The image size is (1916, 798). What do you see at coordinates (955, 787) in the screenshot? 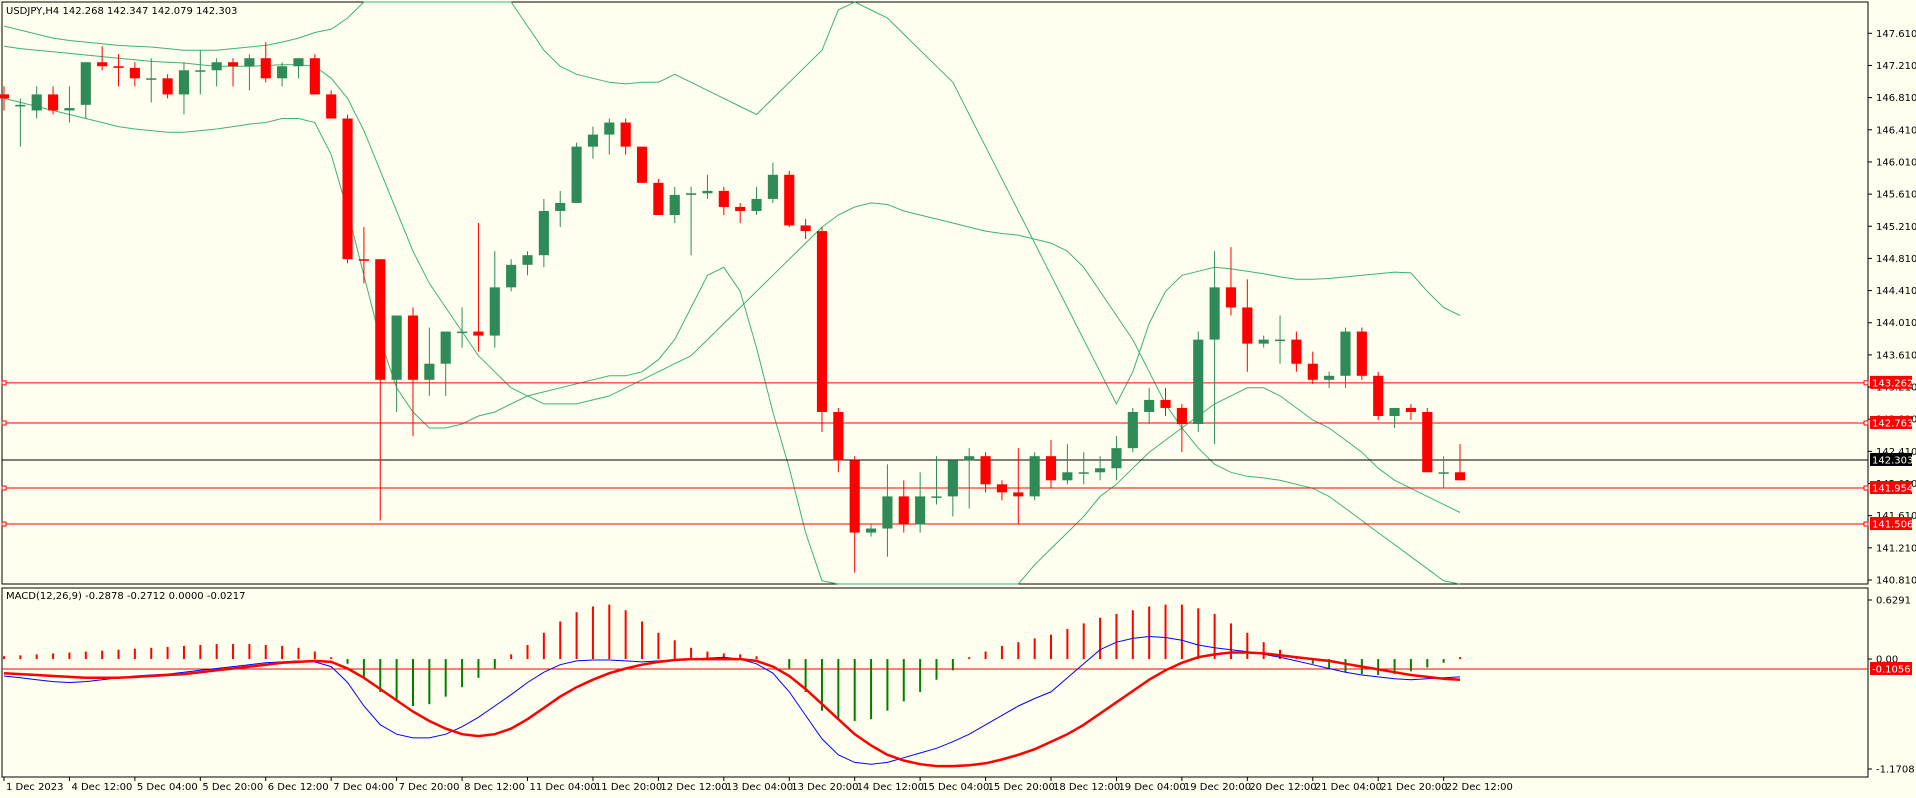
I see `time-tick-label: 15 Dec 04:00` at bounding box center [955, 787].